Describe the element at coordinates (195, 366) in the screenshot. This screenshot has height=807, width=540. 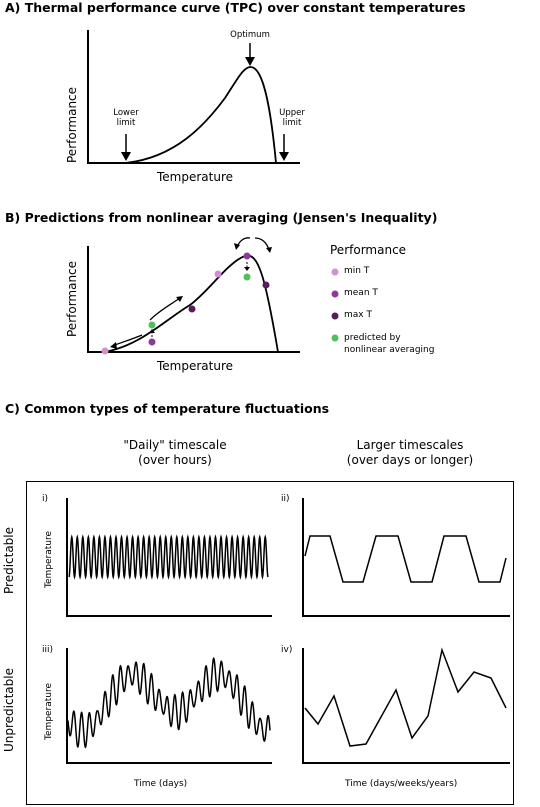
I see `xlabel-b: Temperature` at that location.